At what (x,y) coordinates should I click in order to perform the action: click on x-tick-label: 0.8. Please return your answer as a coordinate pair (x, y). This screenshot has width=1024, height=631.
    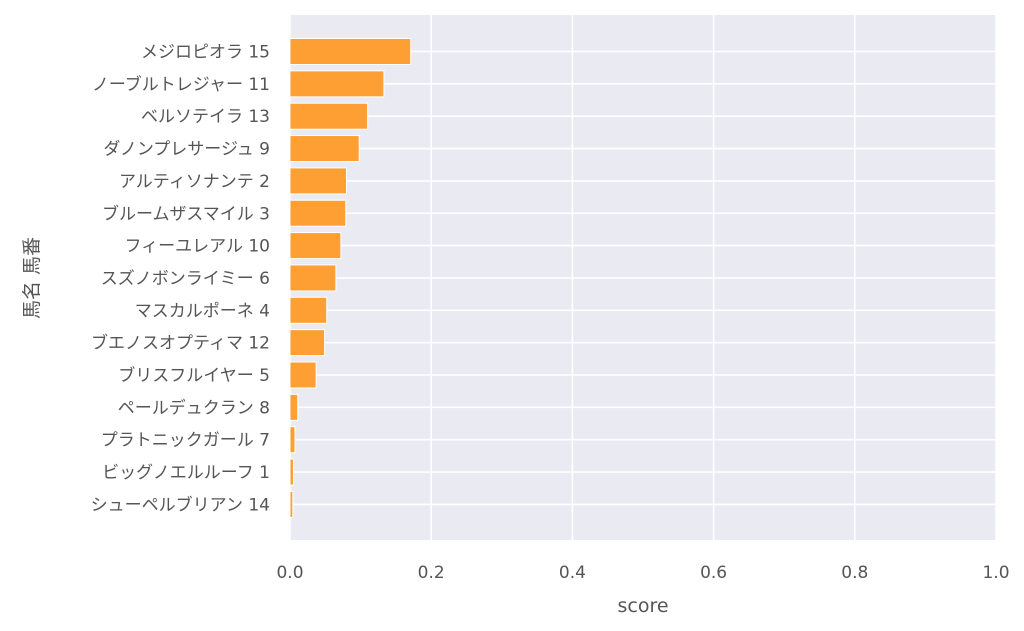
    Looking at the image, I should click on (854, 573).